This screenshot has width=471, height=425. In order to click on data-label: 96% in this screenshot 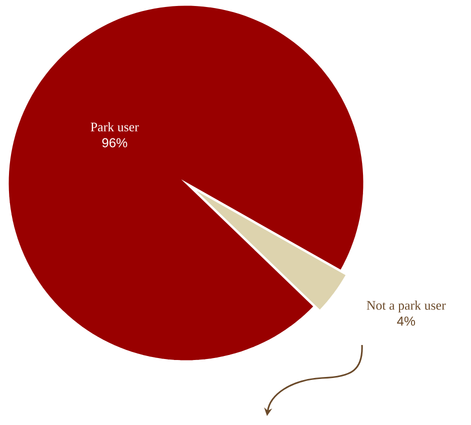, I will do `click(115, 143)`.